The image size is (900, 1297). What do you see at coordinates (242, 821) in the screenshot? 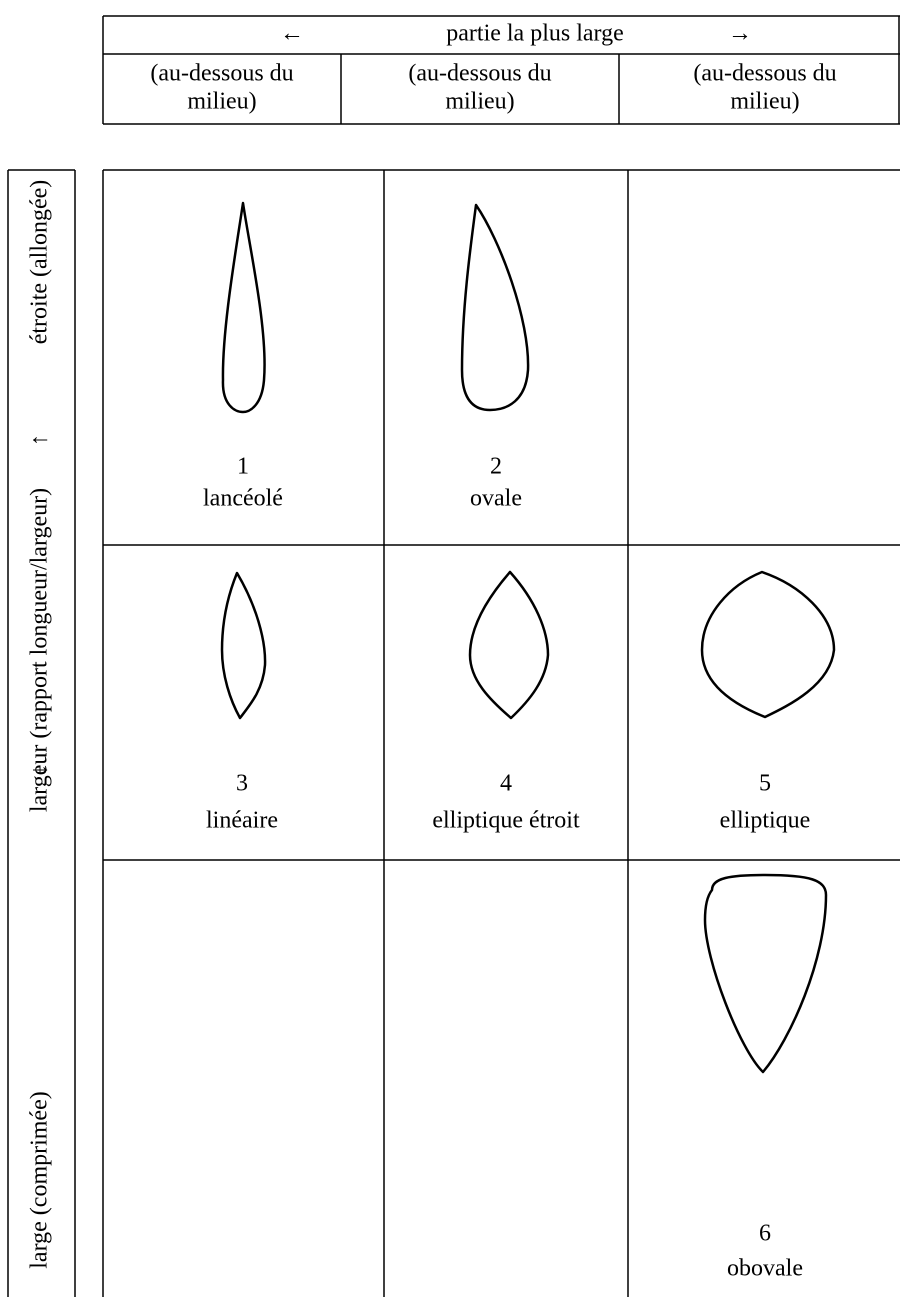
I see `cell-name: linéaire` at bounding box center [242, 821].